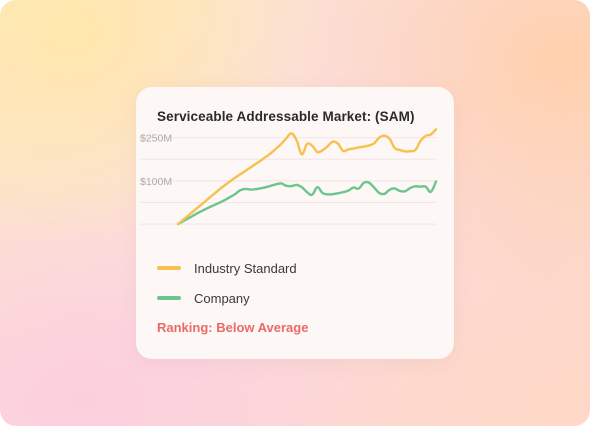  What do you see at coordinates (233, 327) in the screenshot?
I see `ranking-status: Ranking: Below Average` at bounding box center [233, 327].